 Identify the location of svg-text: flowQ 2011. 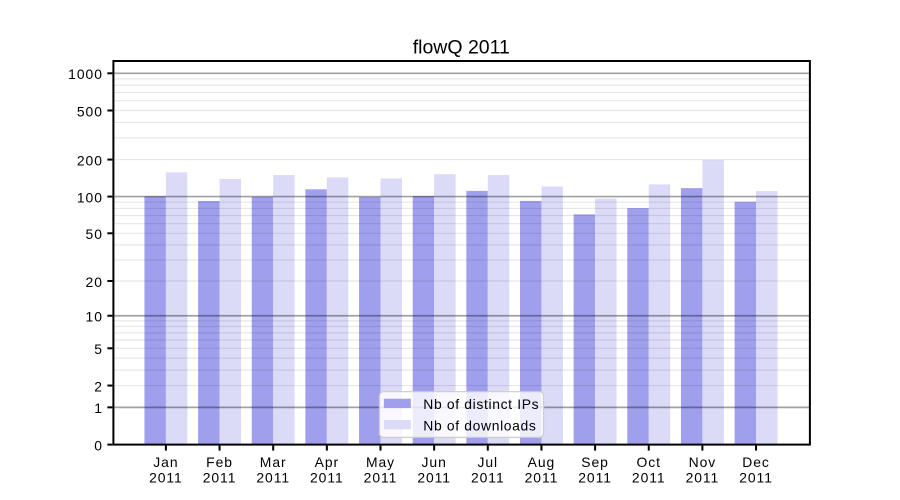
(461, 47).